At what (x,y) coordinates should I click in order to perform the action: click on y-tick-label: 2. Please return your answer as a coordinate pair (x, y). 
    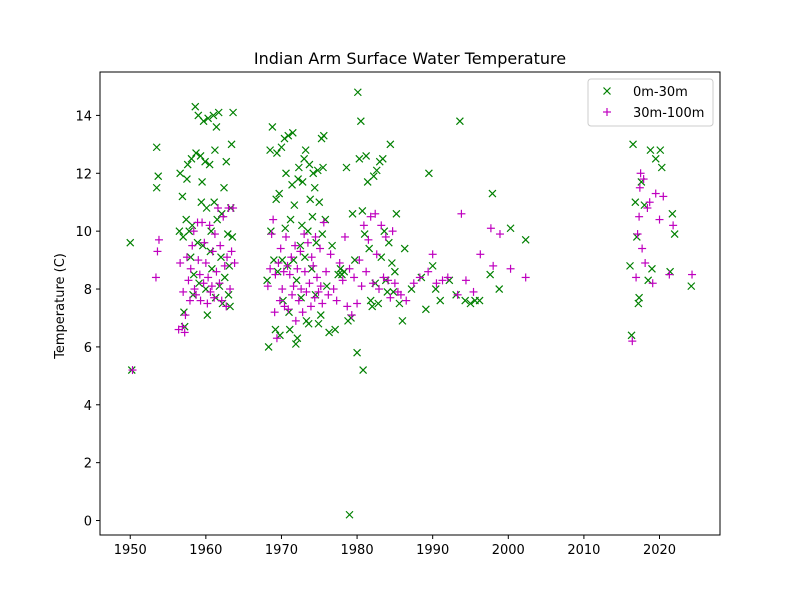
    Looking at the image, I should click on (88, 464).